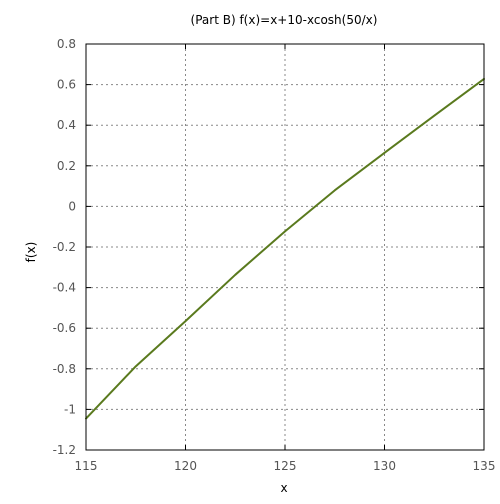 The width and height of the screenshot is (500, 504). I want to click on y-tick-label: -1.2, so click(64, 450).